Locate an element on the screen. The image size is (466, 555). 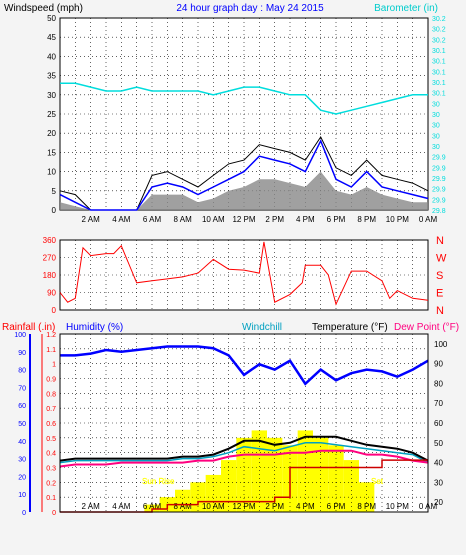
compass-label: E is located at coordinates (439, 294).